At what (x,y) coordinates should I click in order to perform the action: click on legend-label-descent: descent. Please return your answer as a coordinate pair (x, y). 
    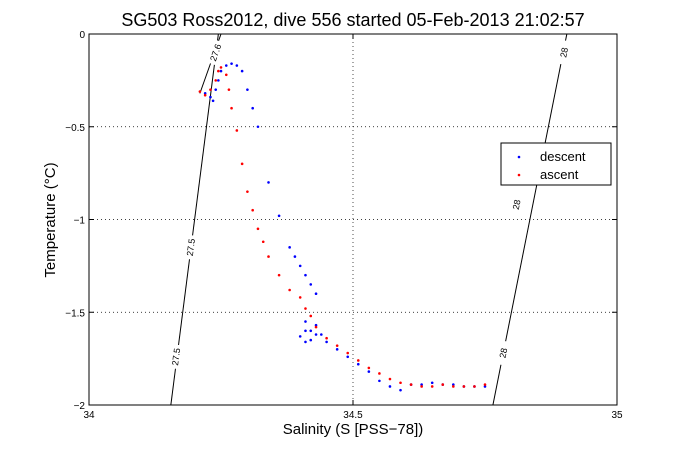
    Looking at the image, I should click on (563, 156).